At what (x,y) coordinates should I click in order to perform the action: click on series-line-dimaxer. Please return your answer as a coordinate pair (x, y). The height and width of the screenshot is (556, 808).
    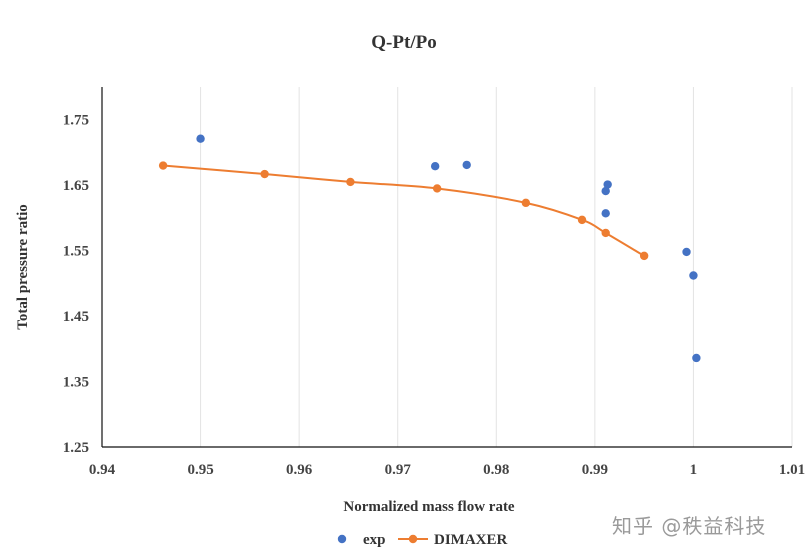
    Looking at the image, I should click on (404, 210).